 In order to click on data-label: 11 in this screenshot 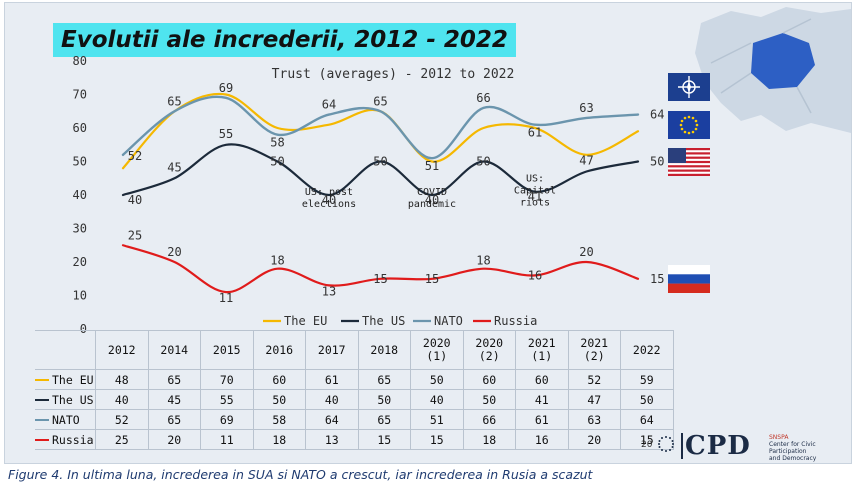, I will do `click(226, 298)`.